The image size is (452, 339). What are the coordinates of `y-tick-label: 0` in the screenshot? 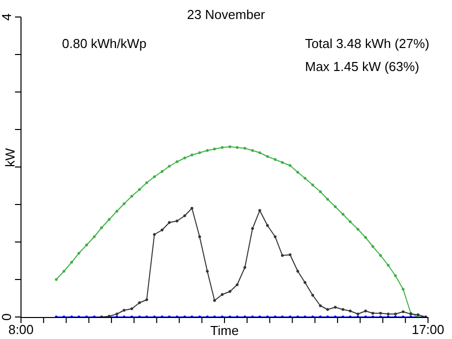 It's located at (7, 317).